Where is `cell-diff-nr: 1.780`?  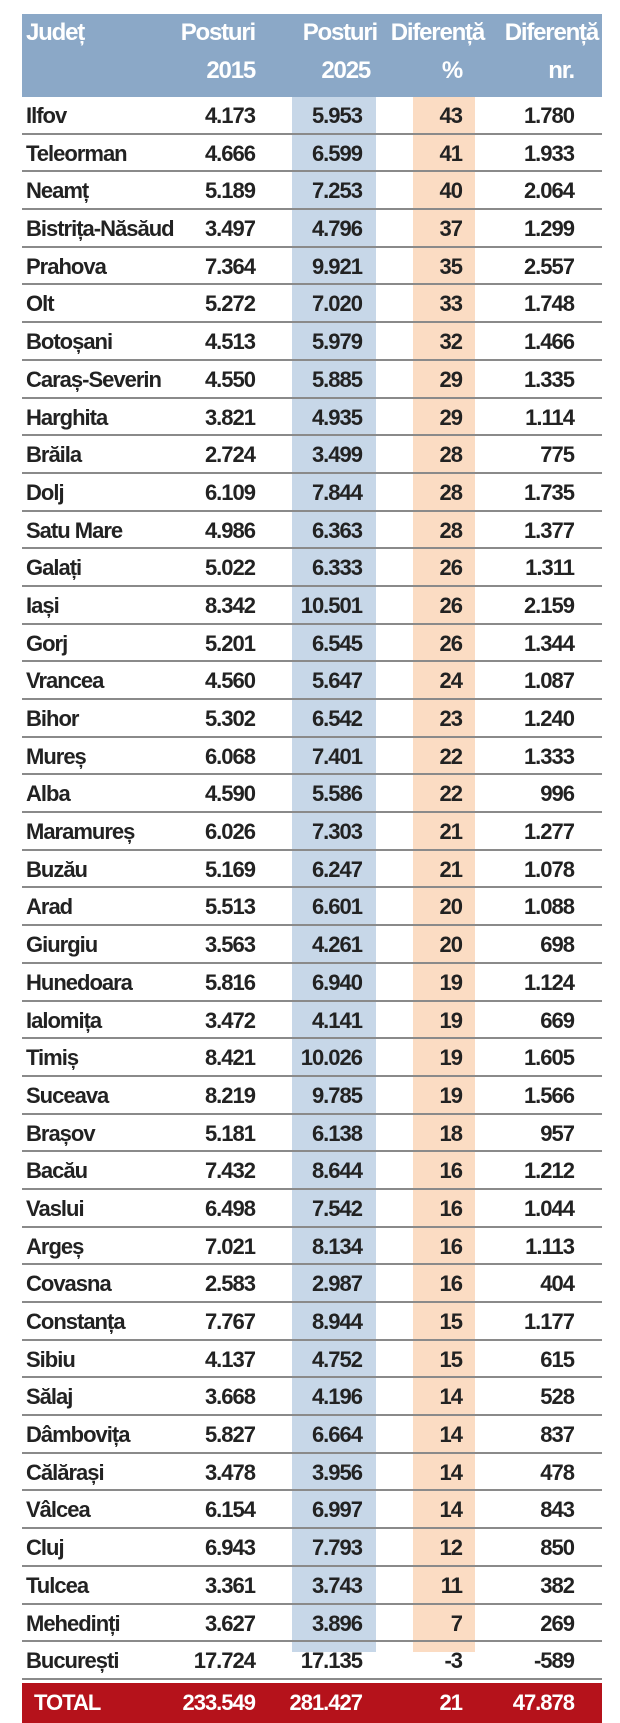 cell-diff-nr: 1.780 is located at coordinates (549, 115).